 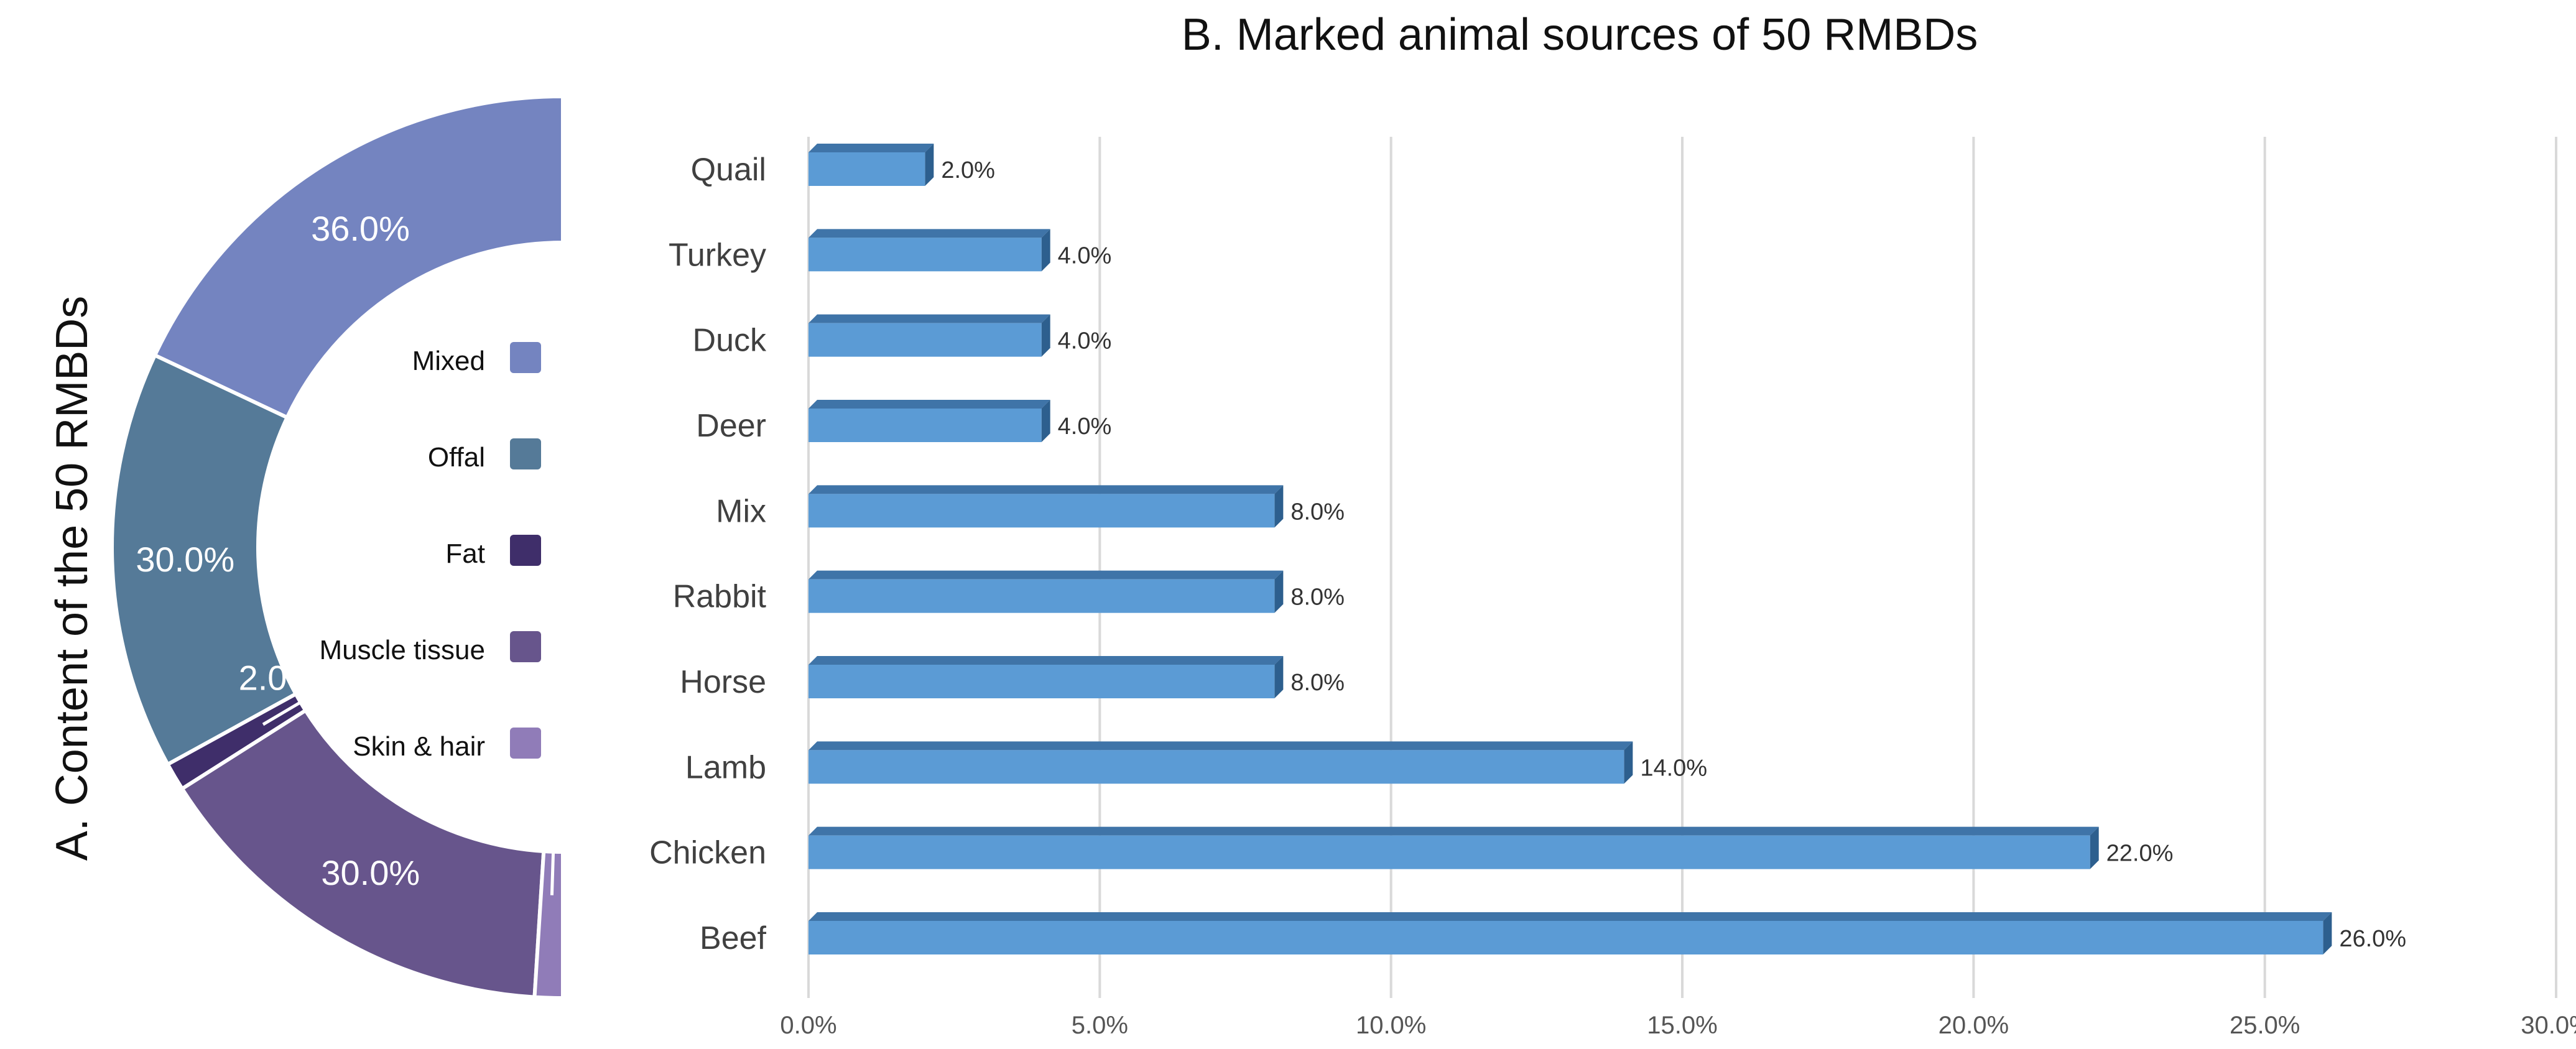 I want to click on bar-value-label: 22.0%, so click(x=2140, y=854).